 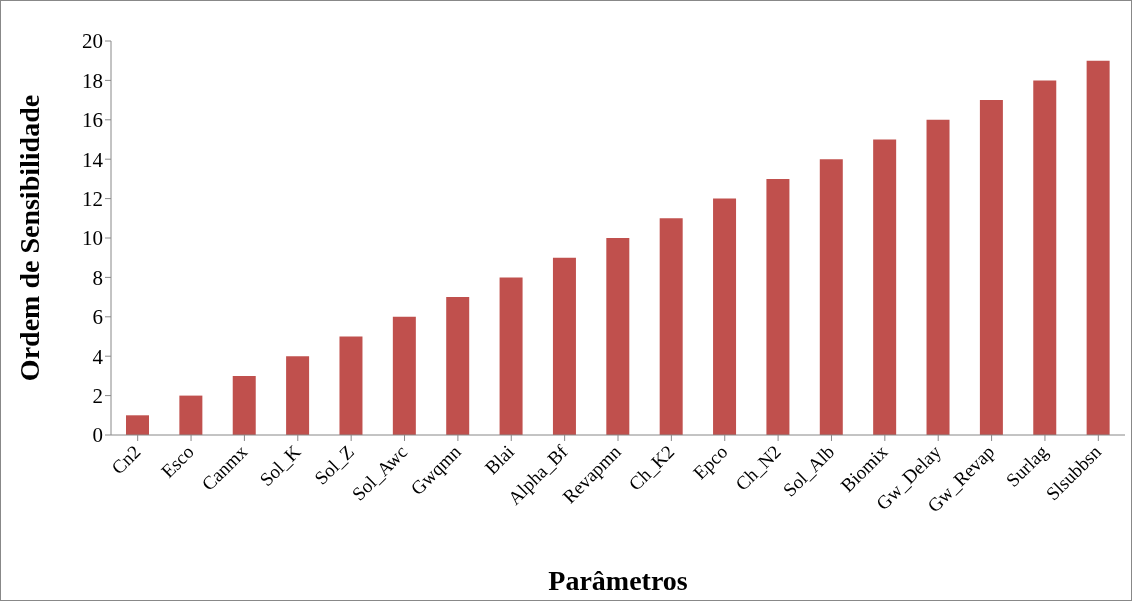 I want to click on x-axis-title: Parâmetros, so click(x=618, y=580).